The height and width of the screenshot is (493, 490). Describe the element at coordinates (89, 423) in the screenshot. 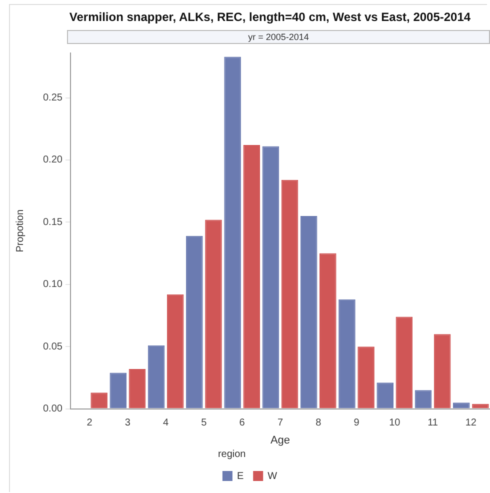

I see `x-tick-label: 2` at that location.